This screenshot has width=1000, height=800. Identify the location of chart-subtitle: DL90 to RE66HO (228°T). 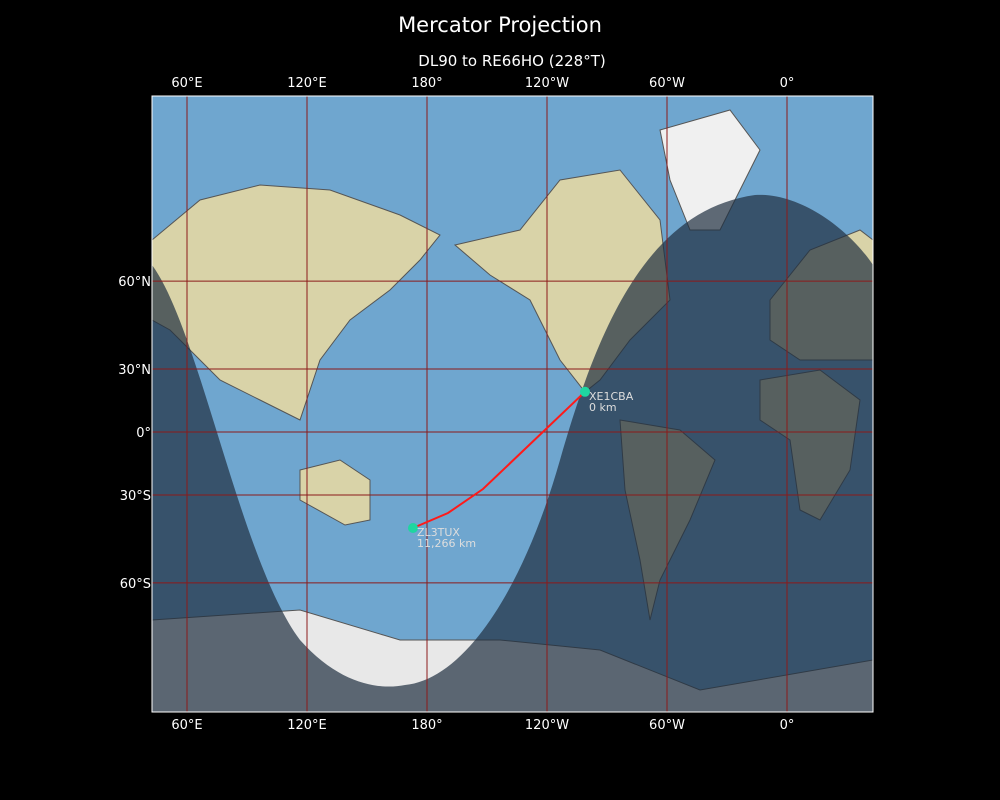
(512, 61).